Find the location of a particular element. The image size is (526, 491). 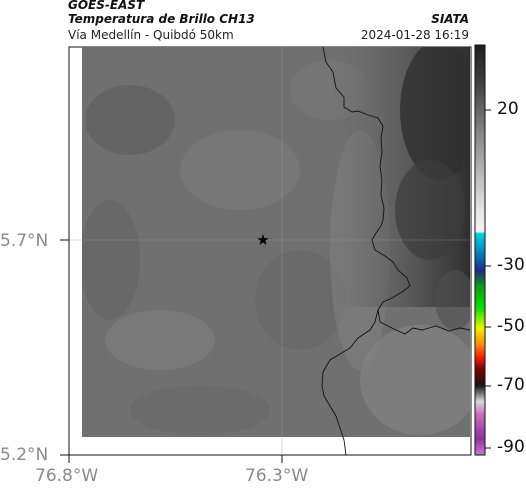

product-title: Temperatura de Brillo CH13 is located at coordinates (161, 19).